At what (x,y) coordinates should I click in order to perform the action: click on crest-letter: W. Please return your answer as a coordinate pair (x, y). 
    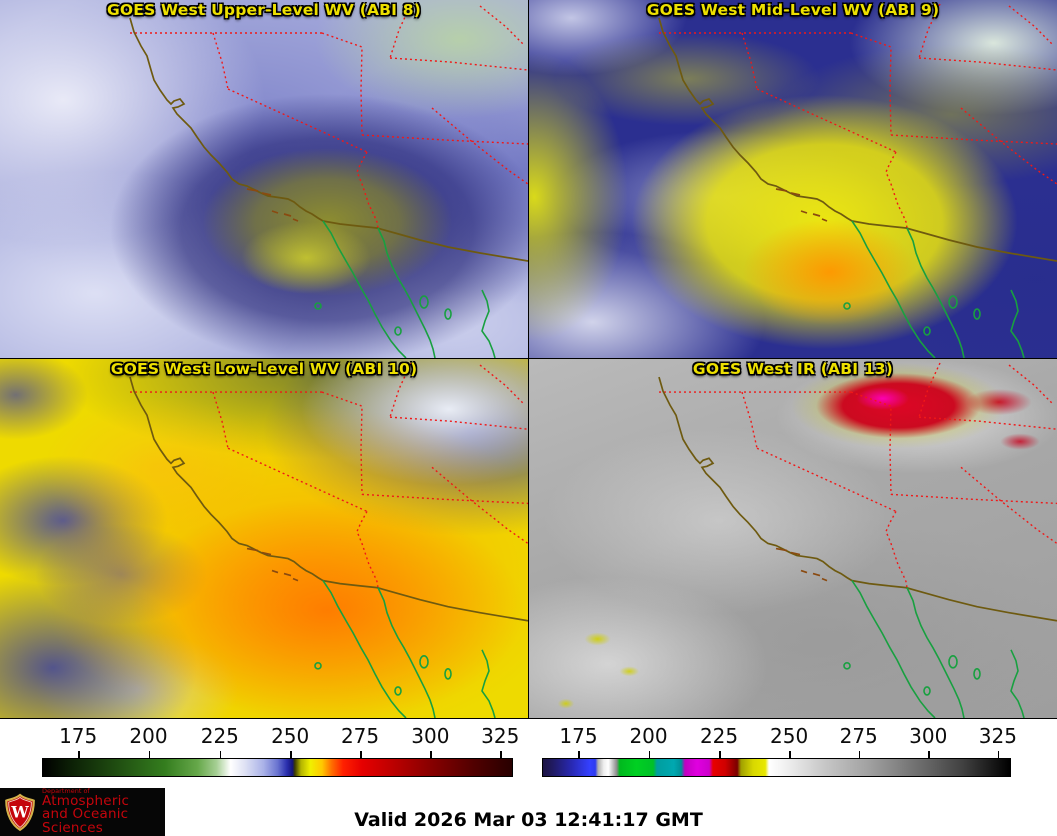
    Looking at the image, I should click on (19, 813).